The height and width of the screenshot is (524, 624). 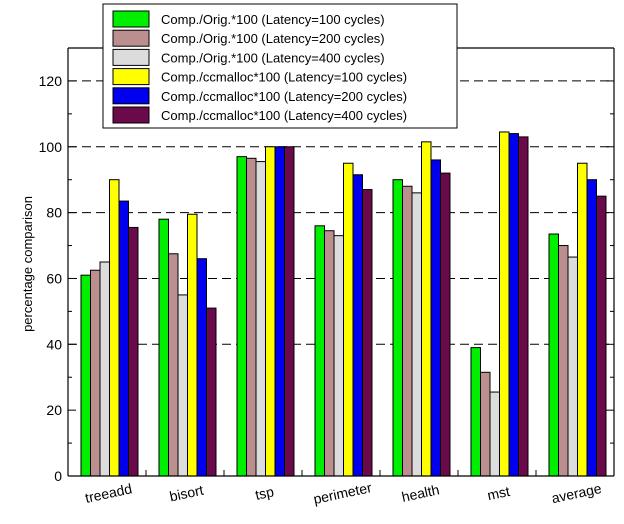 What do you see at coordinates (54, 344) in the screenshot?
I see `y-tick-label: 40` at bounding box center [54, 344].